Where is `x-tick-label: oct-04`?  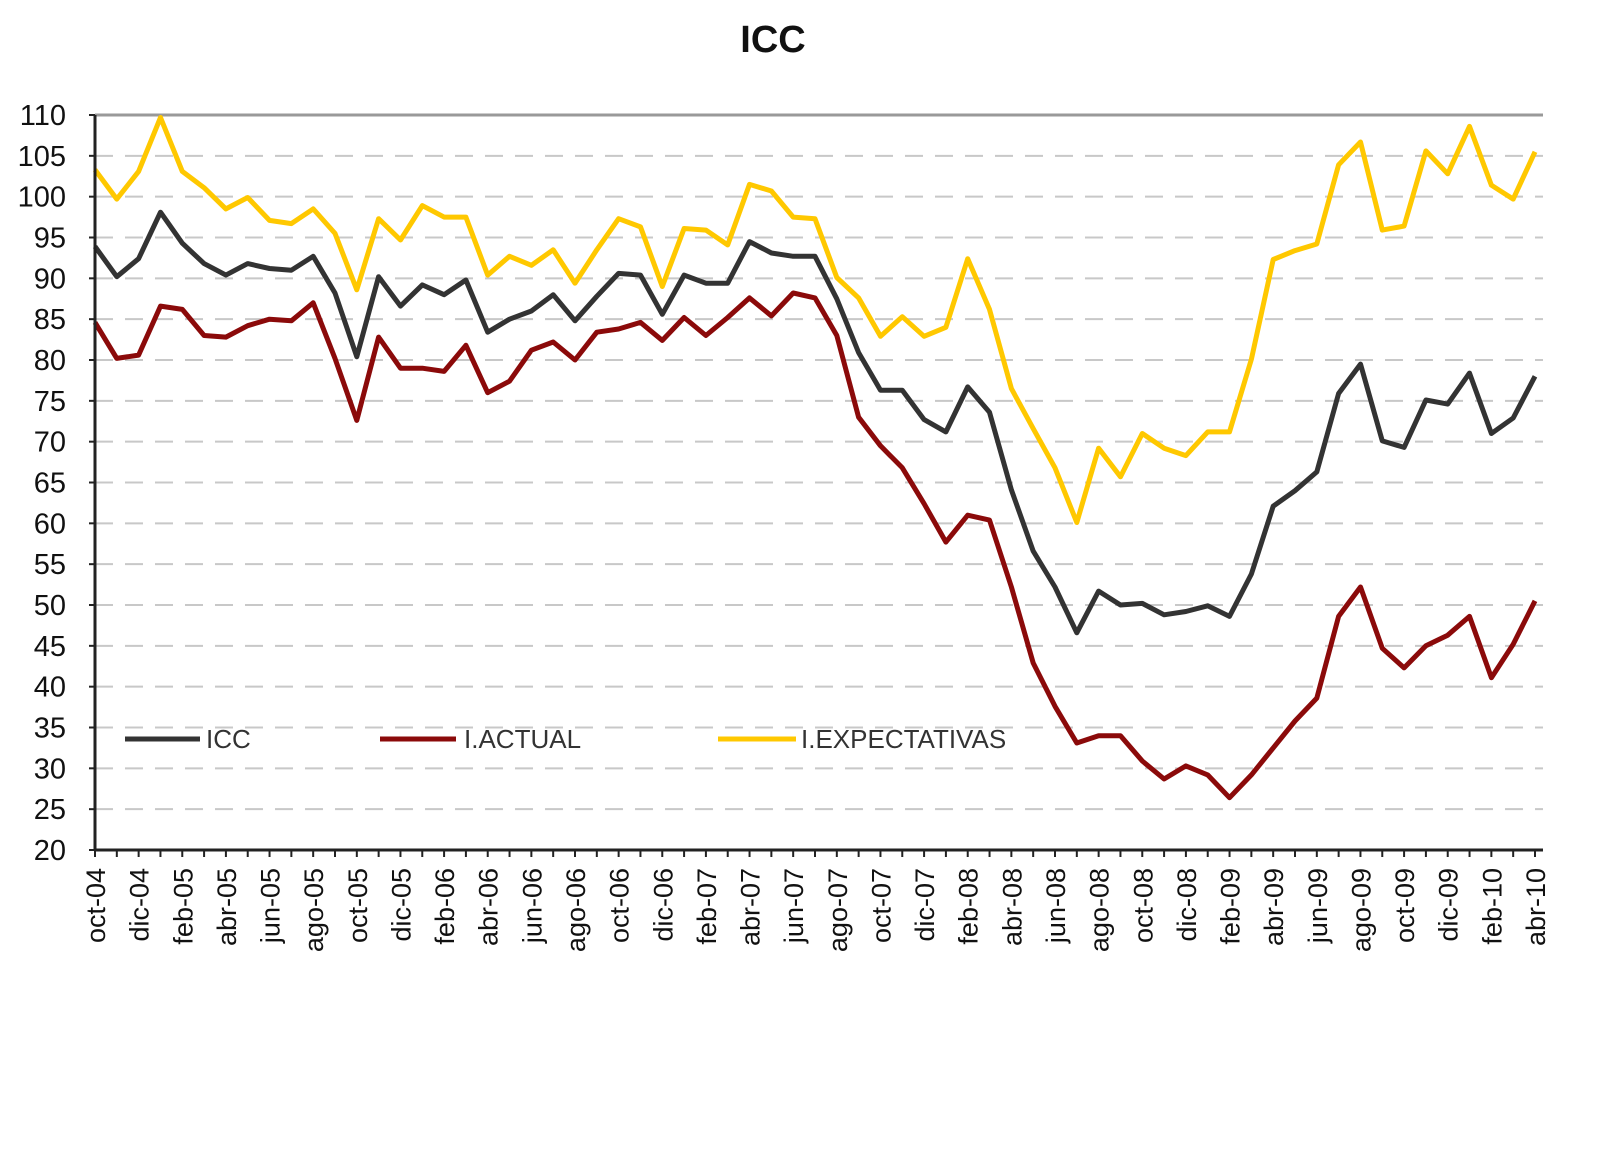 x-tick-label: oct-04 is located at coordinates (96, 905).